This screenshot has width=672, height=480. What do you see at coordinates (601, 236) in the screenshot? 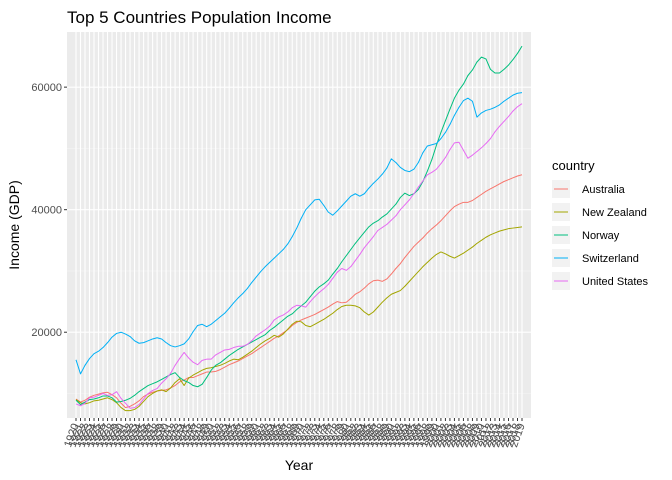
I see `legend-label-norway: Norway` at bounding box center [601, 236].